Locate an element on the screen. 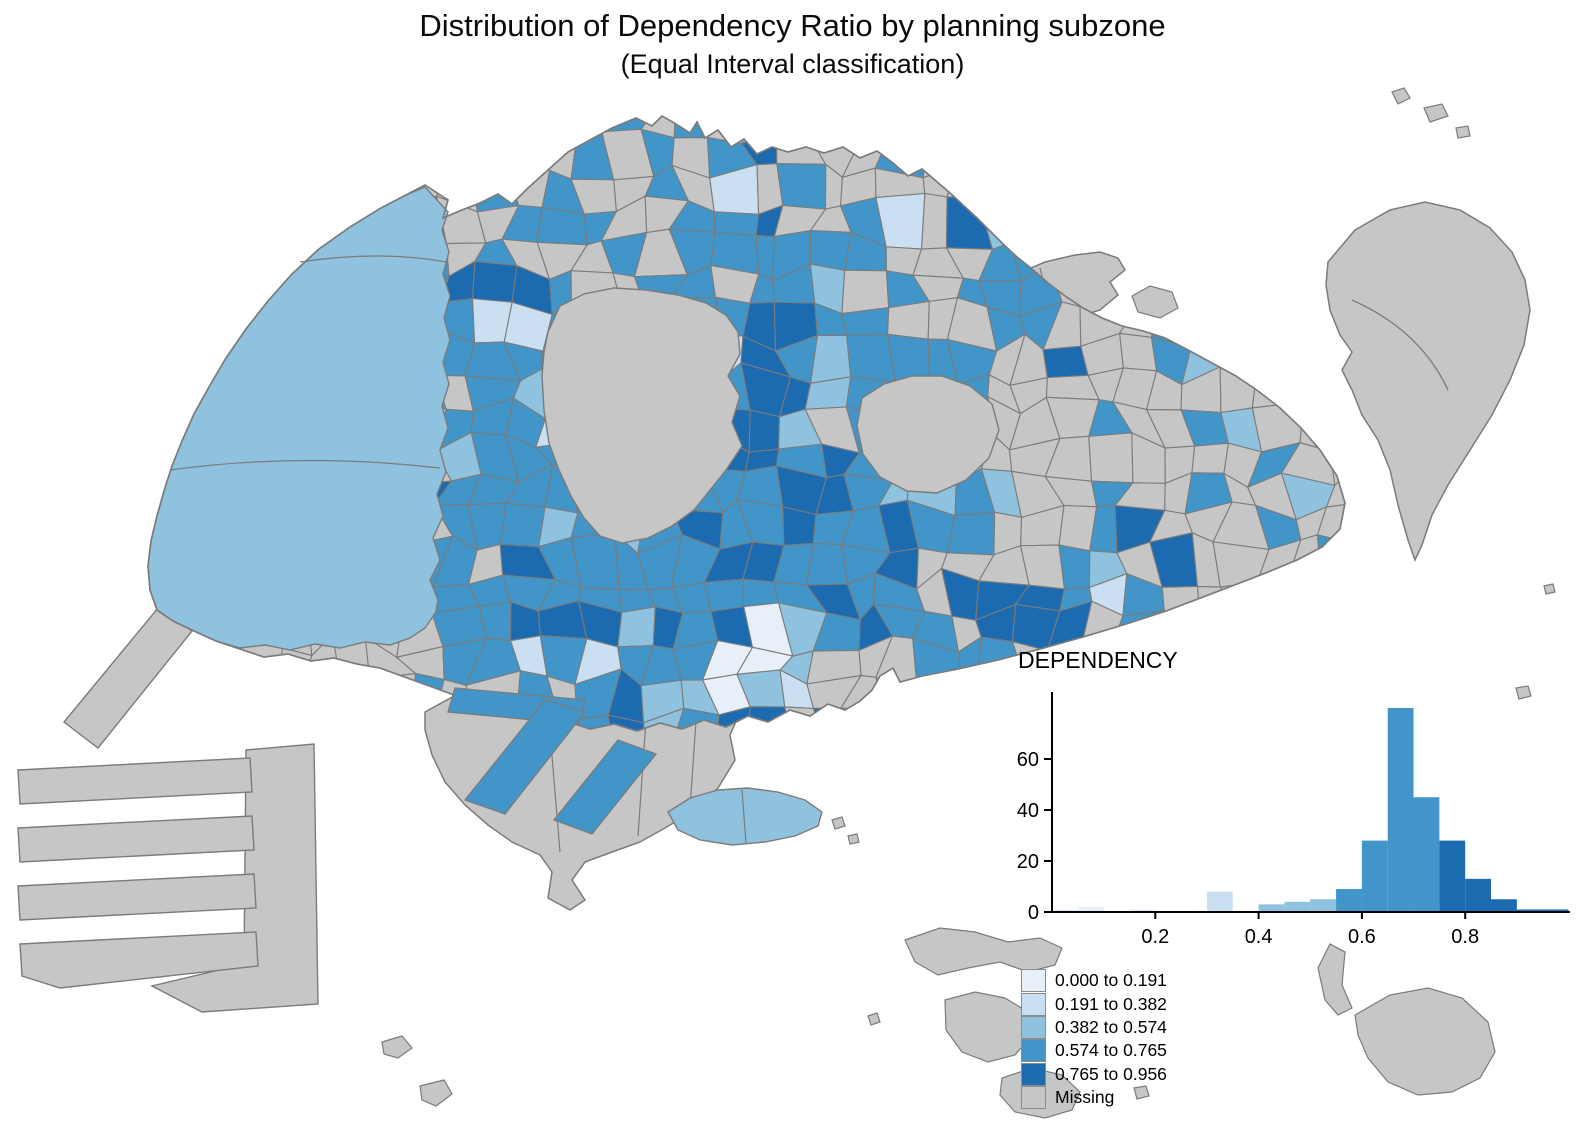 Image resolution: width=1585 pixels, height=1122 pixels. island-tekong is located at coordinates (1428, 381).